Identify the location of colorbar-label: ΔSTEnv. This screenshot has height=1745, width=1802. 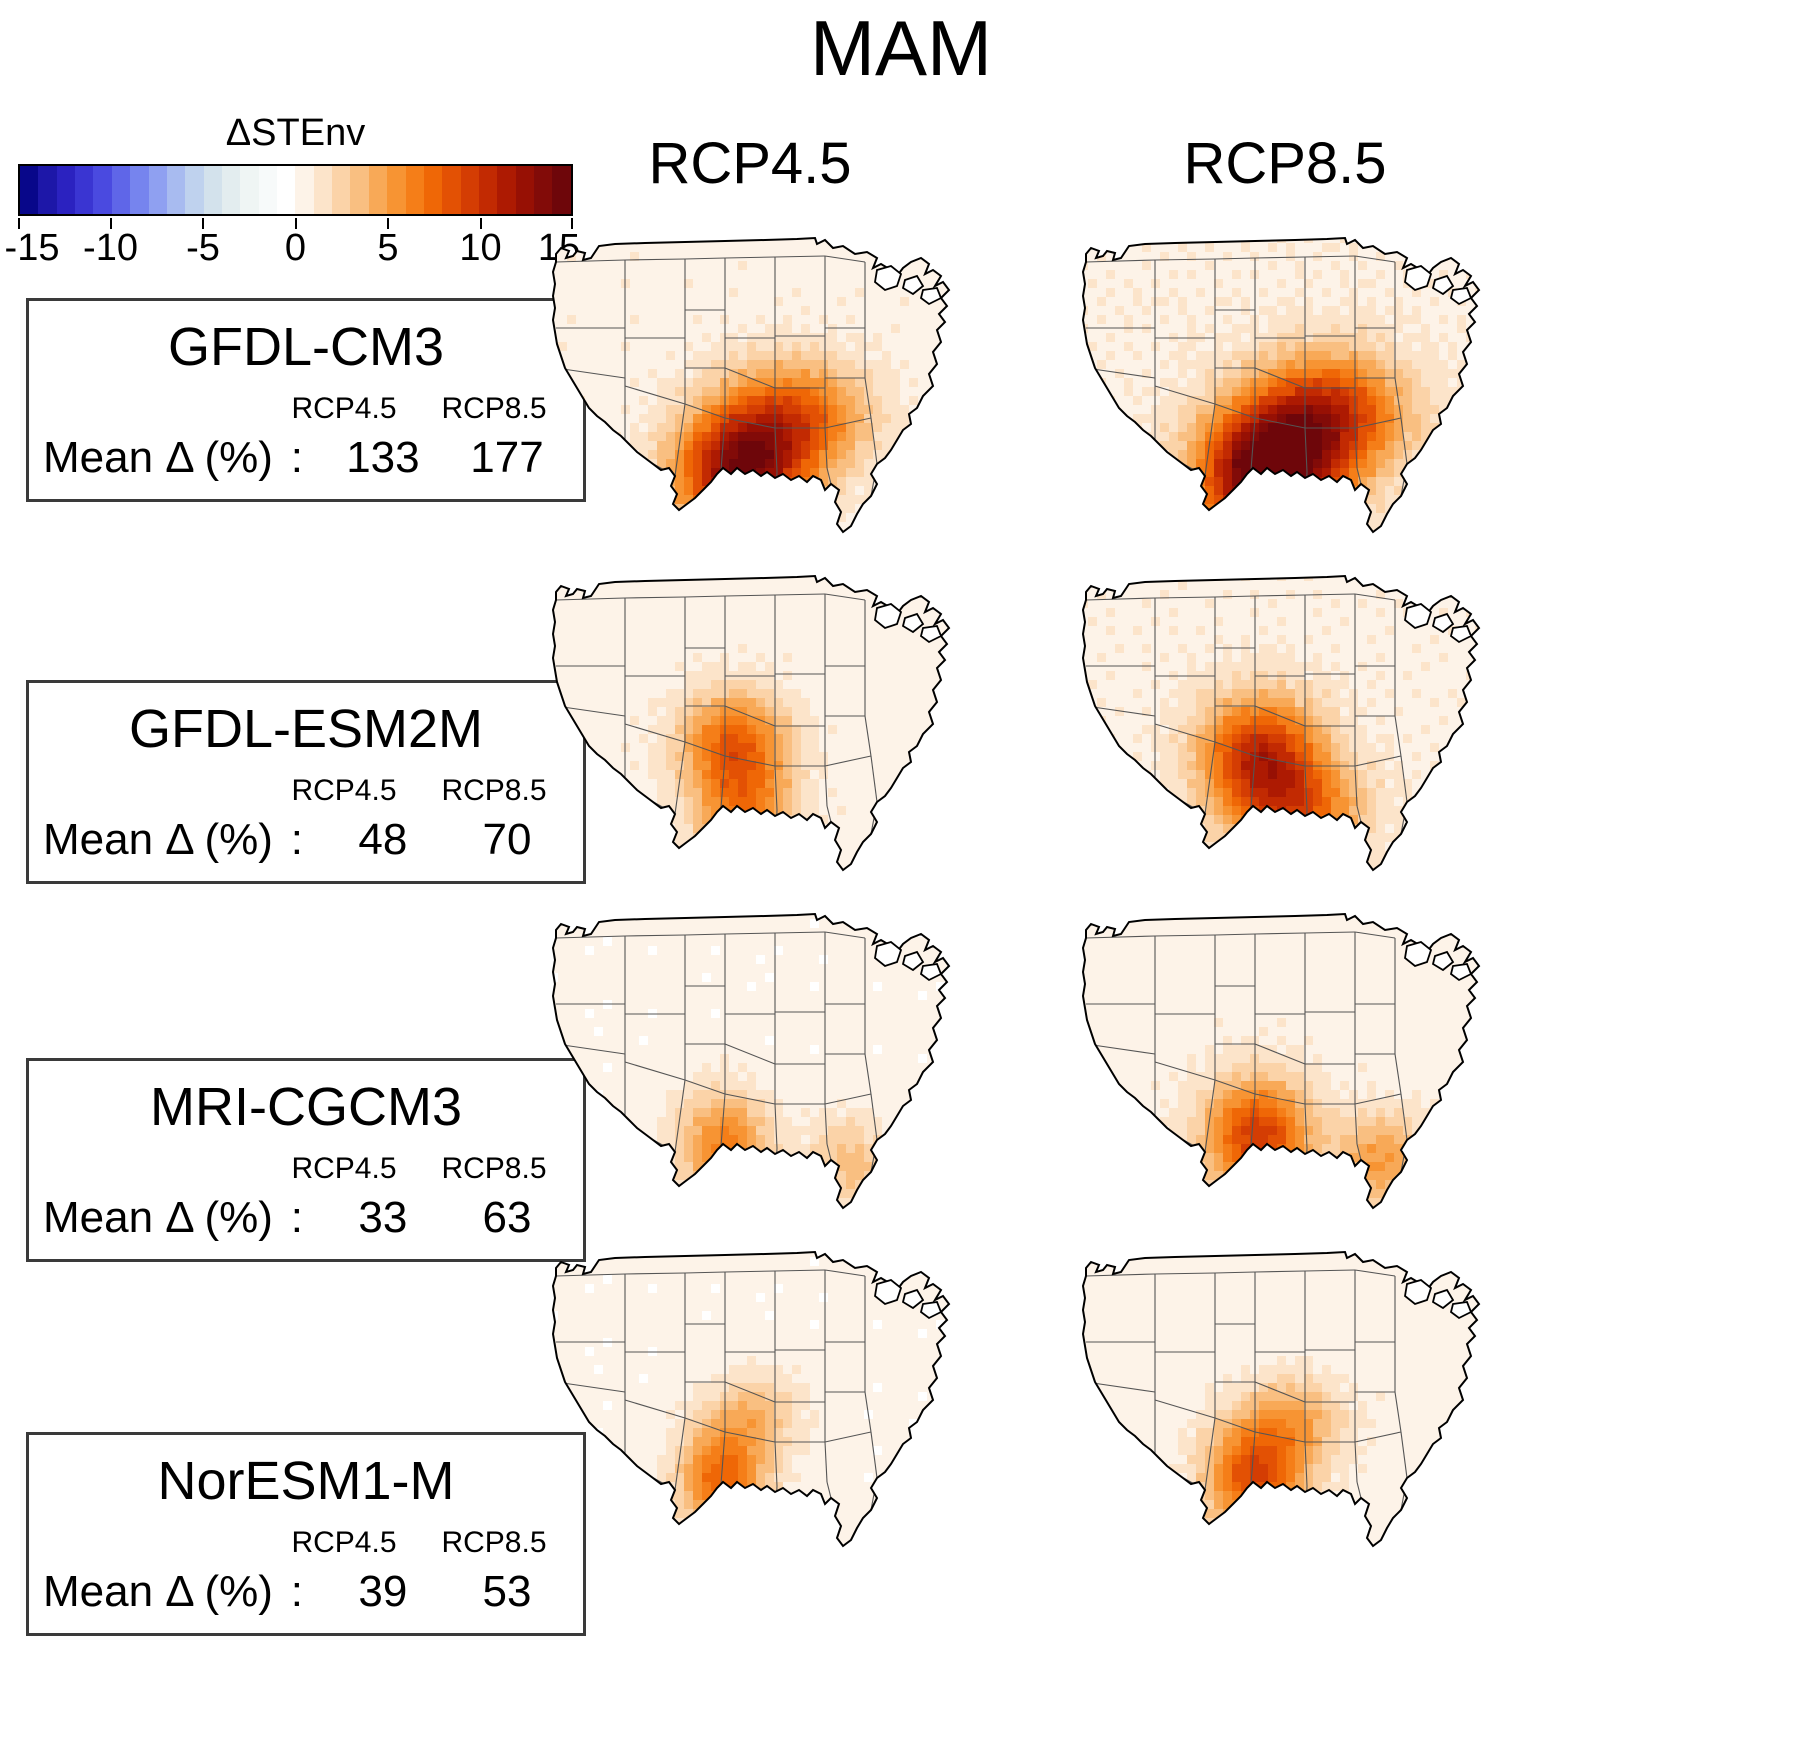
(295, 133).